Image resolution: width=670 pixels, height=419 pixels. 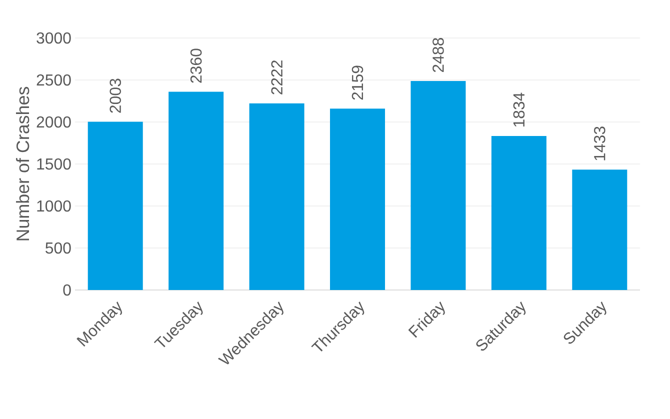 What do you see at coordinates (67, 290) in the screenshot?
I see `y-tick-label: 0` at bounding box center [67, 290].